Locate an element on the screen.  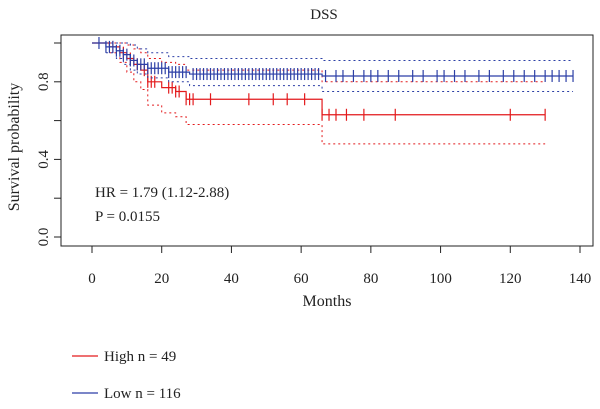
x-tick-label: 120 is located at coordinates (510, 279).